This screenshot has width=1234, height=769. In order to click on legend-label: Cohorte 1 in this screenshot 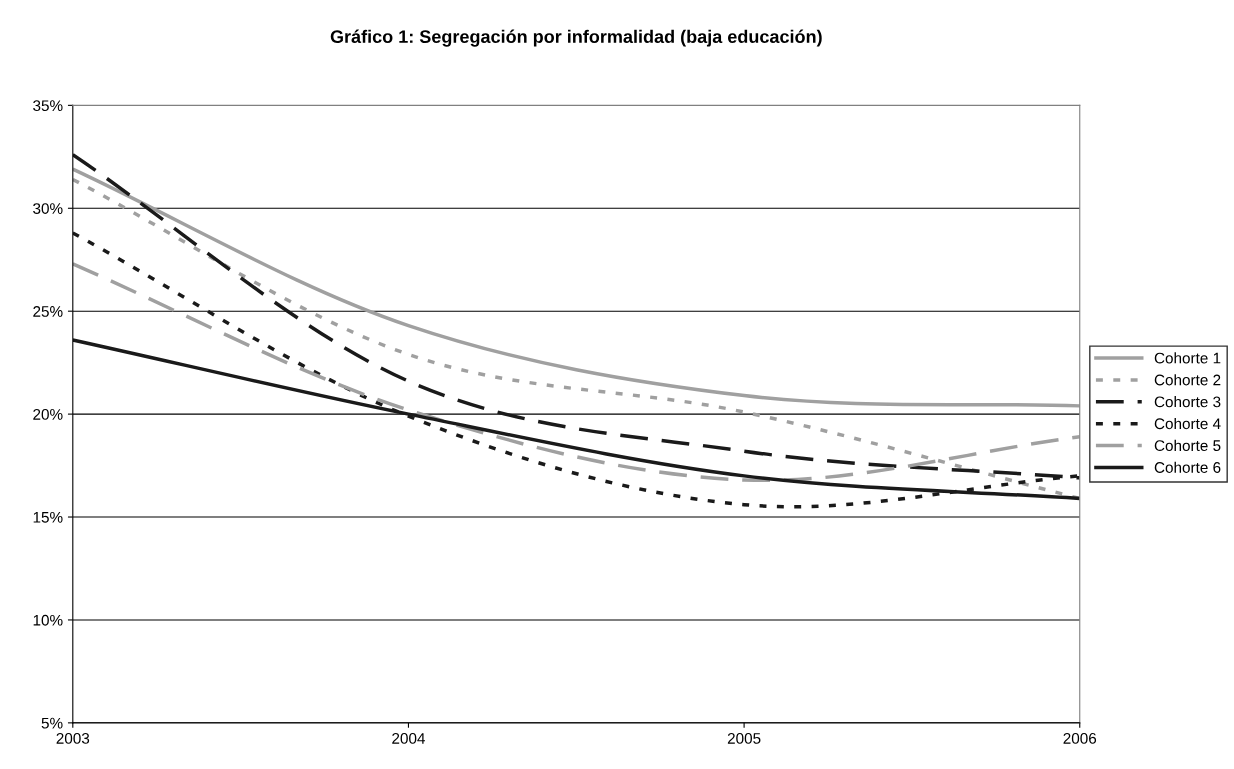, I will do `click(1187, 358)`.